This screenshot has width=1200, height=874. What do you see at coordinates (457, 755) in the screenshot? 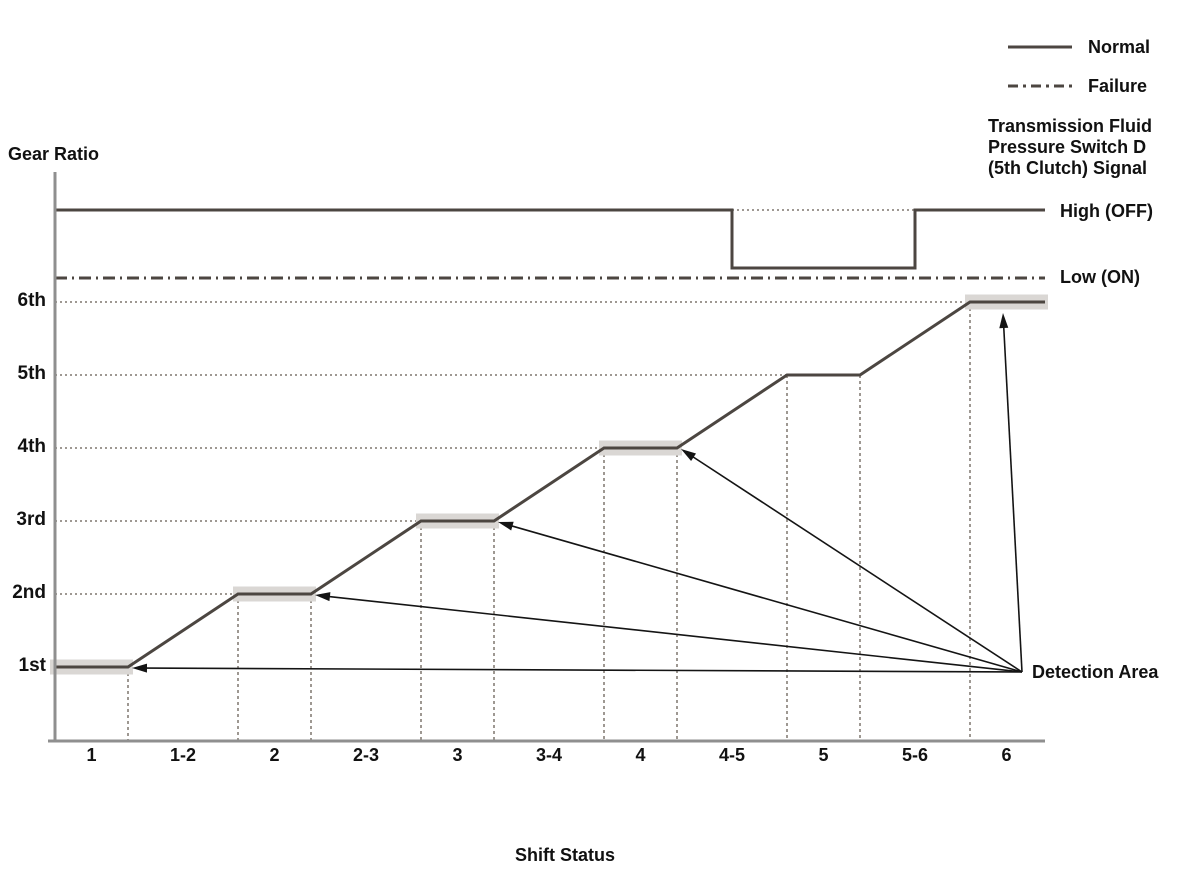
I see `x-axis-tick-3: 3` at bounding box center [457, 755].